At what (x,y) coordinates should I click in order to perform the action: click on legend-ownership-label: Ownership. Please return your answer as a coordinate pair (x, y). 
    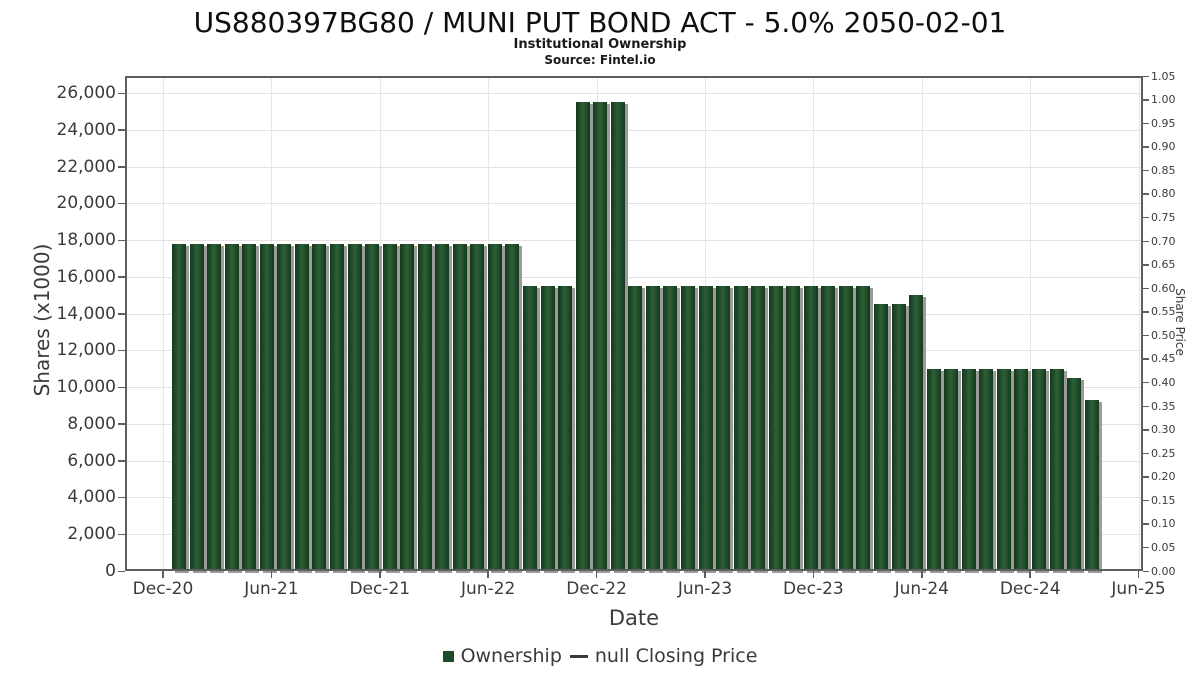
    Looking at the image, I should click on (511, 656).